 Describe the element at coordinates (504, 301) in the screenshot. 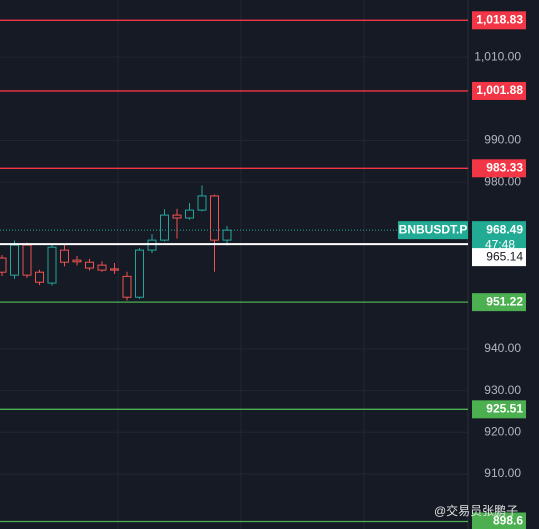

I see `price-level-label: 951.22` at that location.